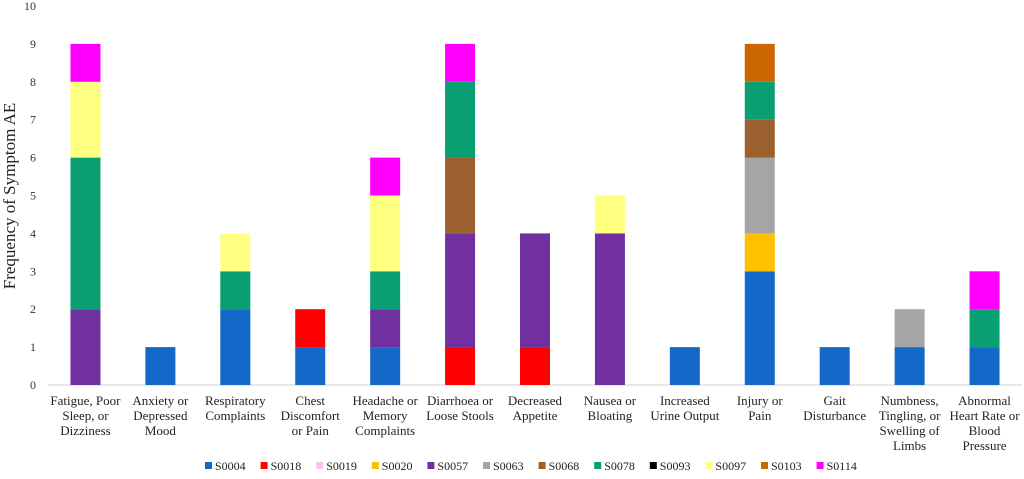  What do you see at coordinates (535, 400) in the screenshot?
I see `category-label-line: Decreased` at bounding box center [535, 400].